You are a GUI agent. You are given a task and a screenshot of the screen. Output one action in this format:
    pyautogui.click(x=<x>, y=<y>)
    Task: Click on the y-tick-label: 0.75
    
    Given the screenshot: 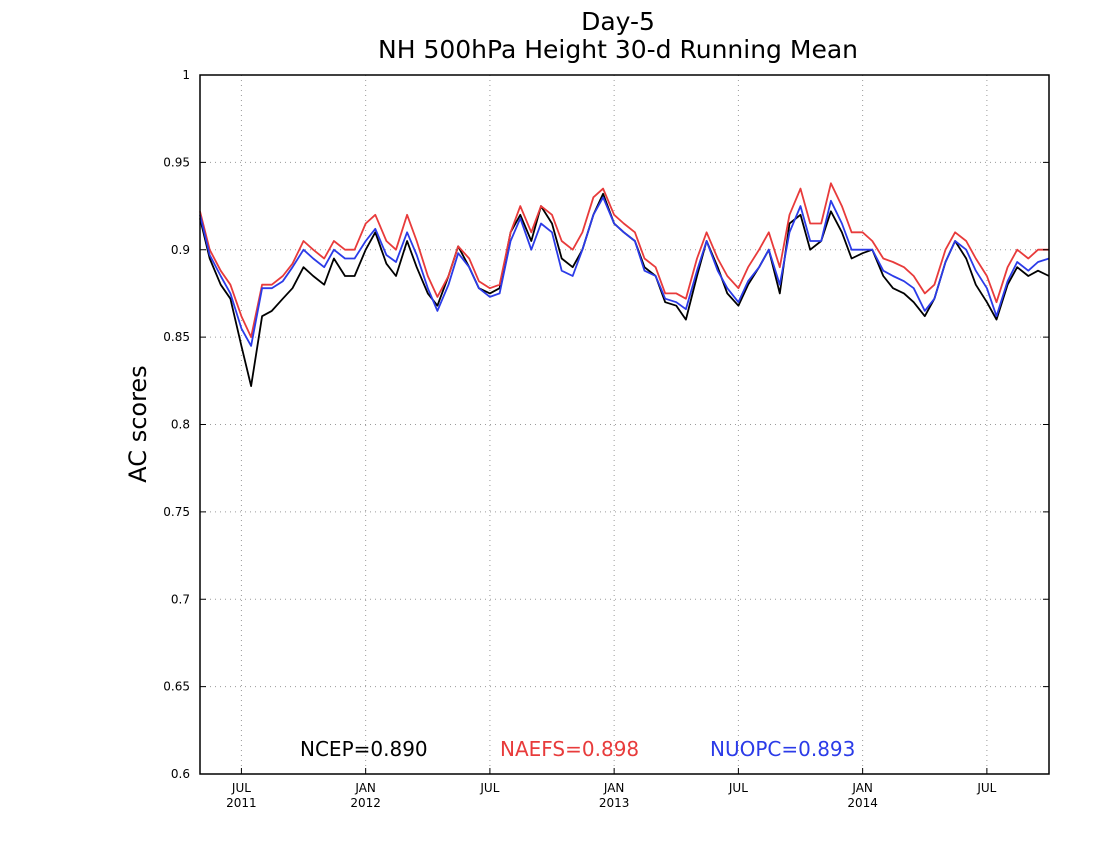 What is the action you would take?
    pyautogui.click(x=176, y=512)
    